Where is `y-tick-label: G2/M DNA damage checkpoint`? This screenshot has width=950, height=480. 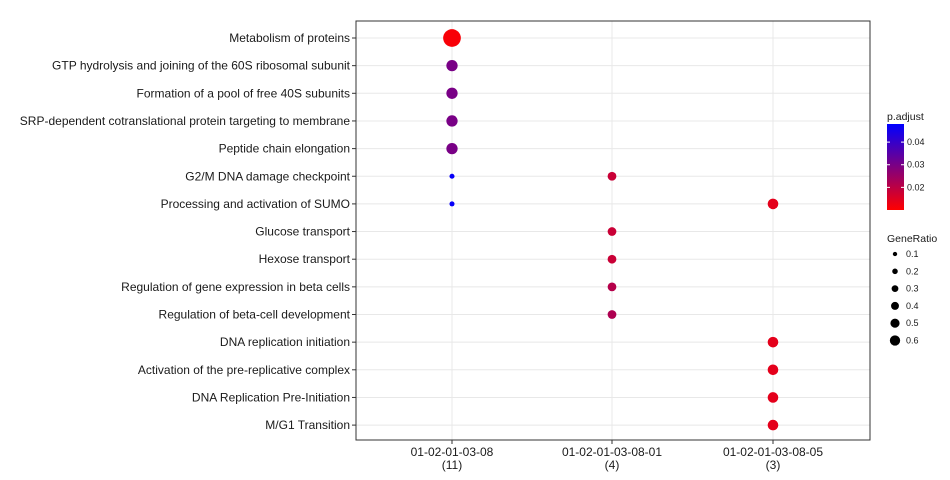 y-tick-label: G2/M DNA damage checkpoint is located at coordinates (267, 176).